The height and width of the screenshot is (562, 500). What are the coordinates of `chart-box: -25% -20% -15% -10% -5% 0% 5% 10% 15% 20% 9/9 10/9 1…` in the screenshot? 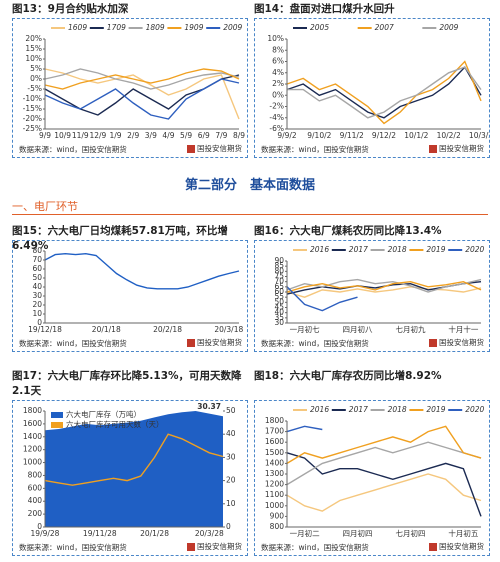 It's located at (130, 88).